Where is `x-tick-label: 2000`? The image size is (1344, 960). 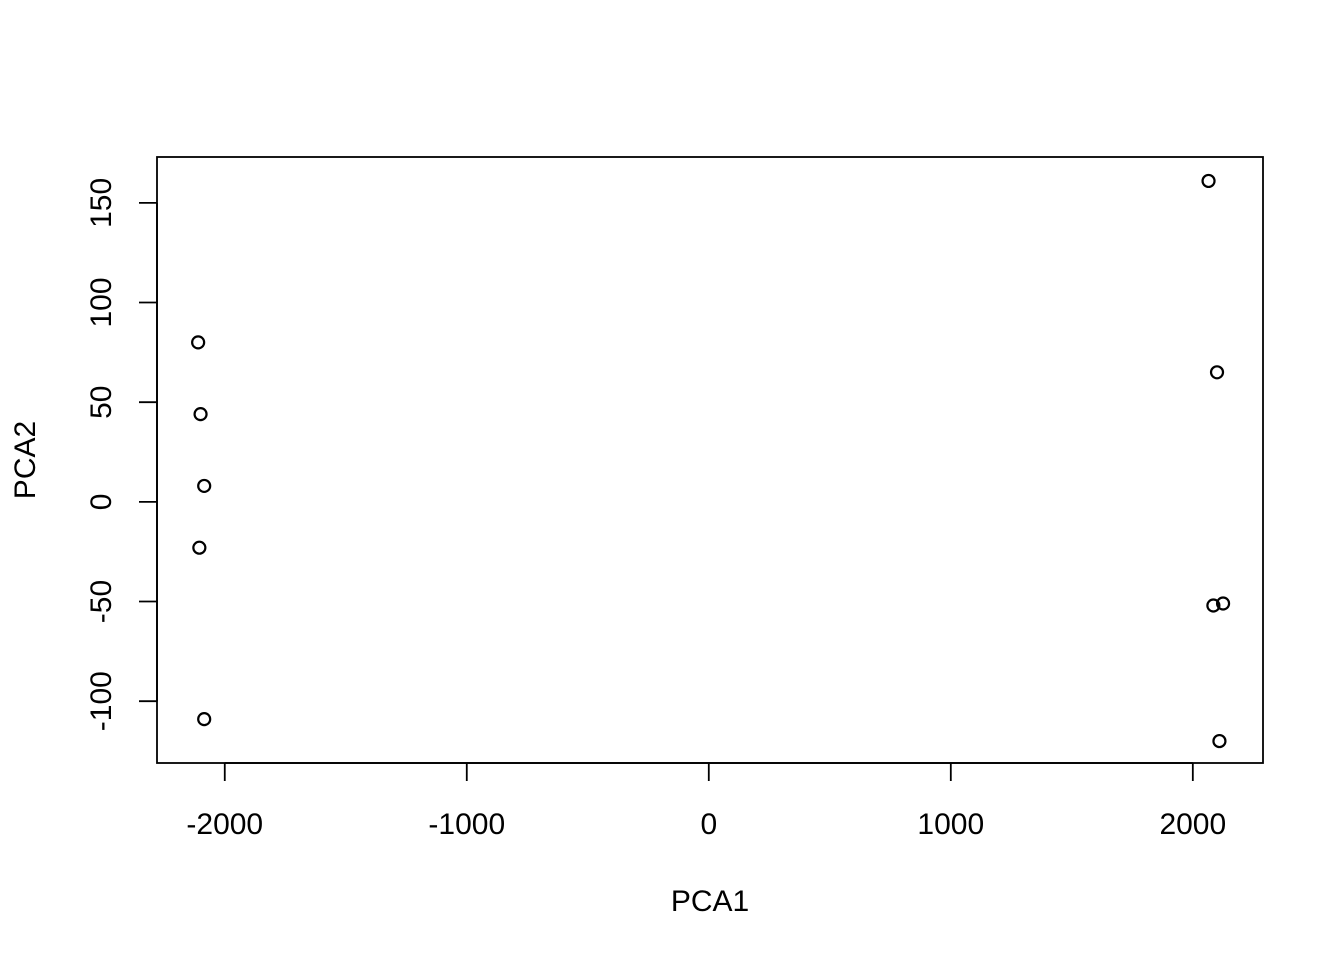 x-tick-label: 2000 is located at coordinates (1192, 824).